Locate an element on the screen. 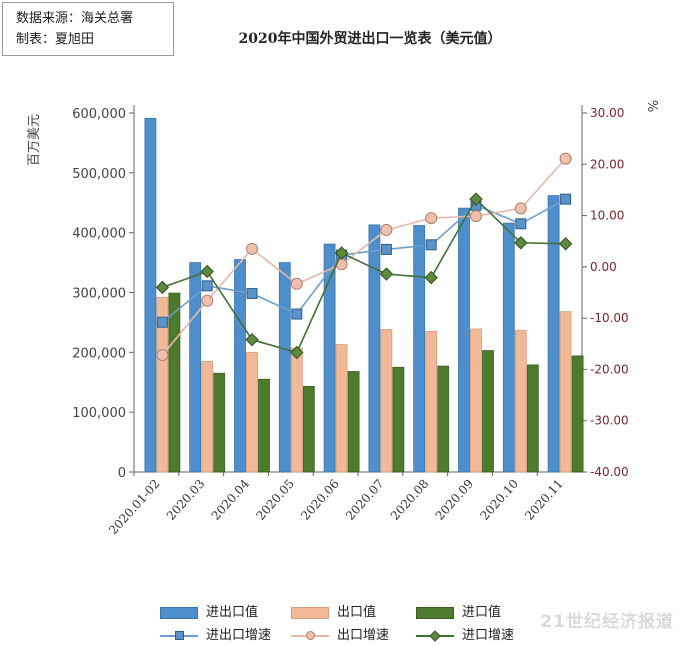 The image size is (700, 646). x-tick-label: 2020.01-02 is located at coordinates (134, 507).